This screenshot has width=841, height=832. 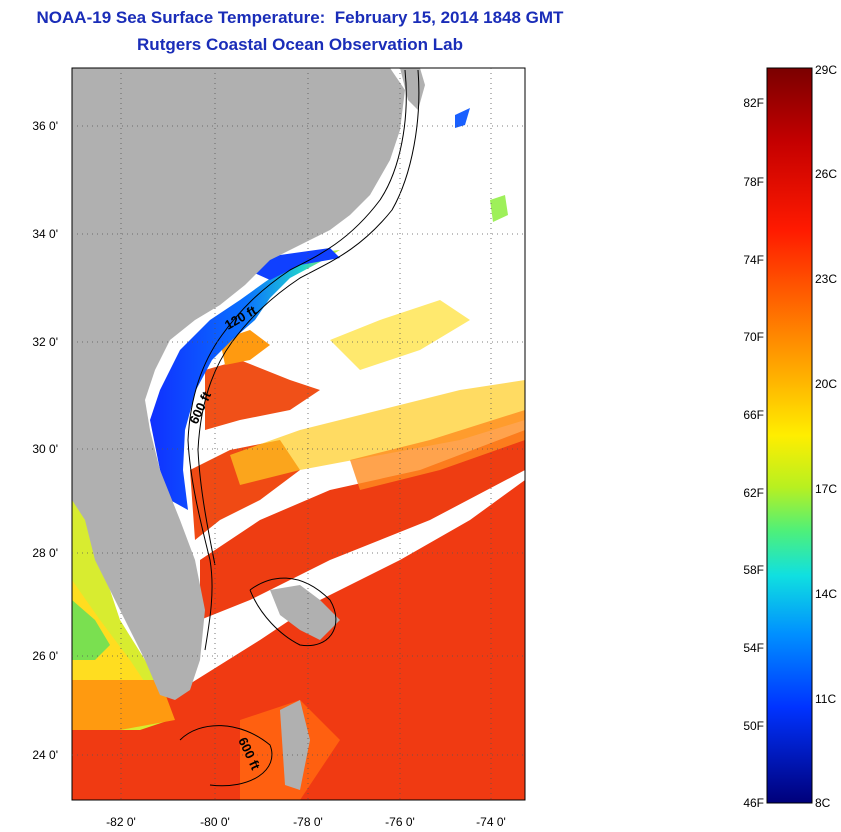 I want to click on colorbar-f-label: 82F, so click(x=753, y=103).